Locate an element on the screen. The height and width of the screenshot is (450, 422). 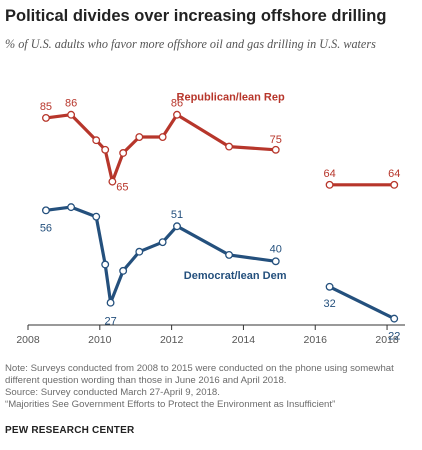
x-tick-label: 2014 is located at coordinates (244, 340).